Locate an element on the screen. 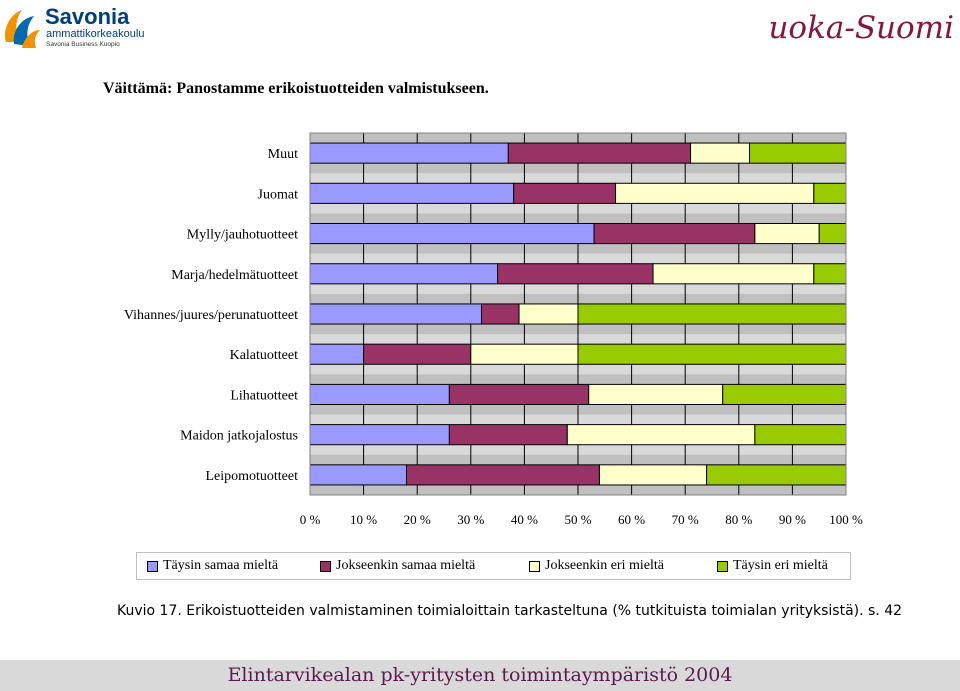 The image size is (960, 691). legend-item-1: Täysin samaa mieltä is located at coordinates (212, 566).